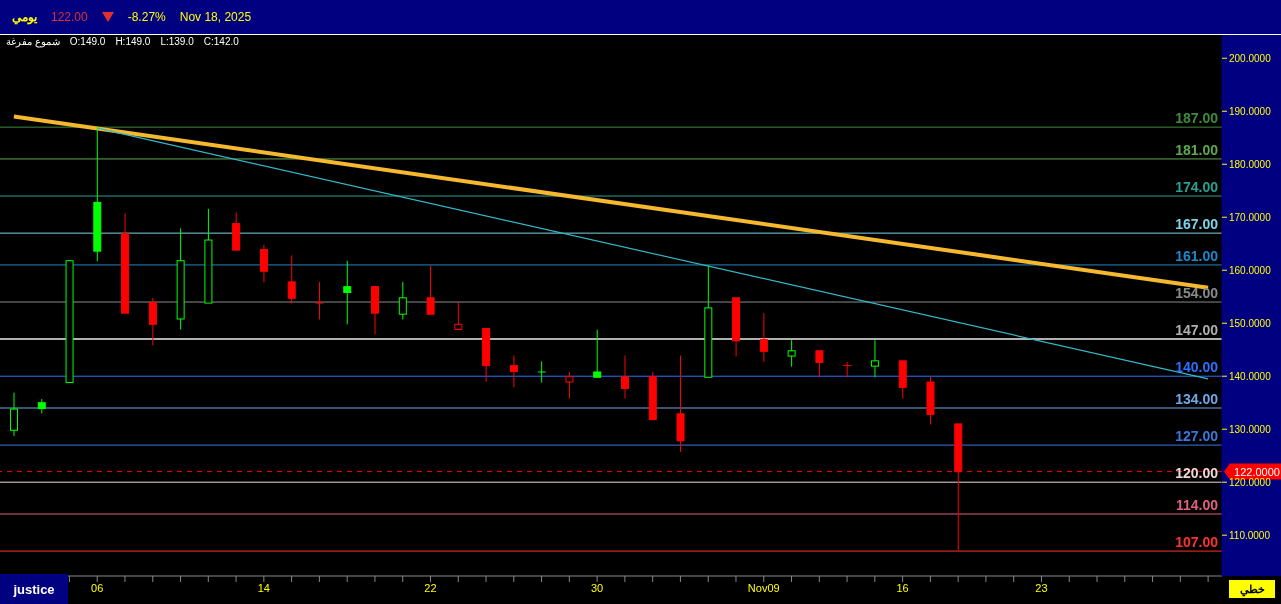 This screenshot has width=1281, height=604. What do you see at coordinates (1252, 589) in the screenshot?
I see `text: خطي` at bounding box center [1252, 589].